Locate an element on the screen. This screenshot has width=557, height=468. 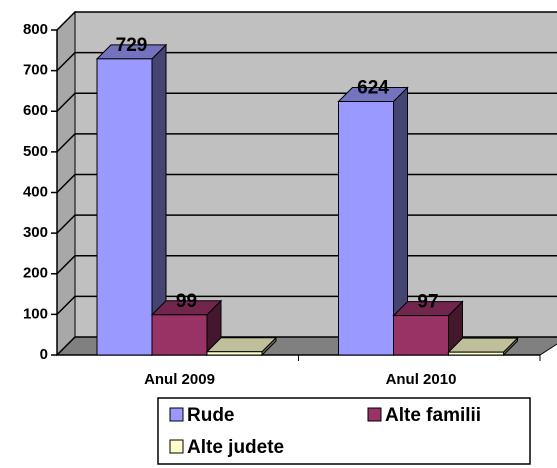
data-label: 99 is located at coordinates (186, 301).